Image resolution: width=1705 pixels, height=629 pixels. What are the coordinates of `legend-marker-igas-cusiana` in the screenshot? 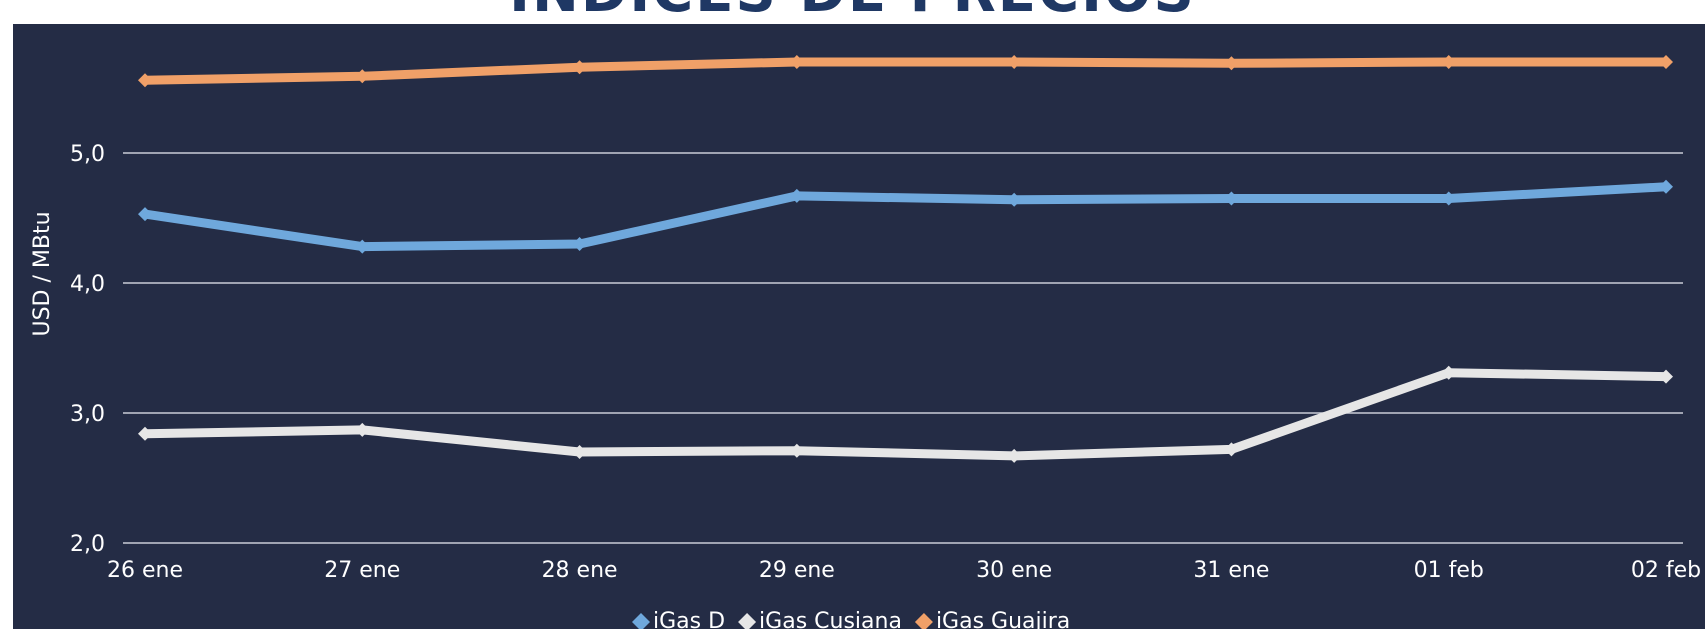 It's located at (747, 621).